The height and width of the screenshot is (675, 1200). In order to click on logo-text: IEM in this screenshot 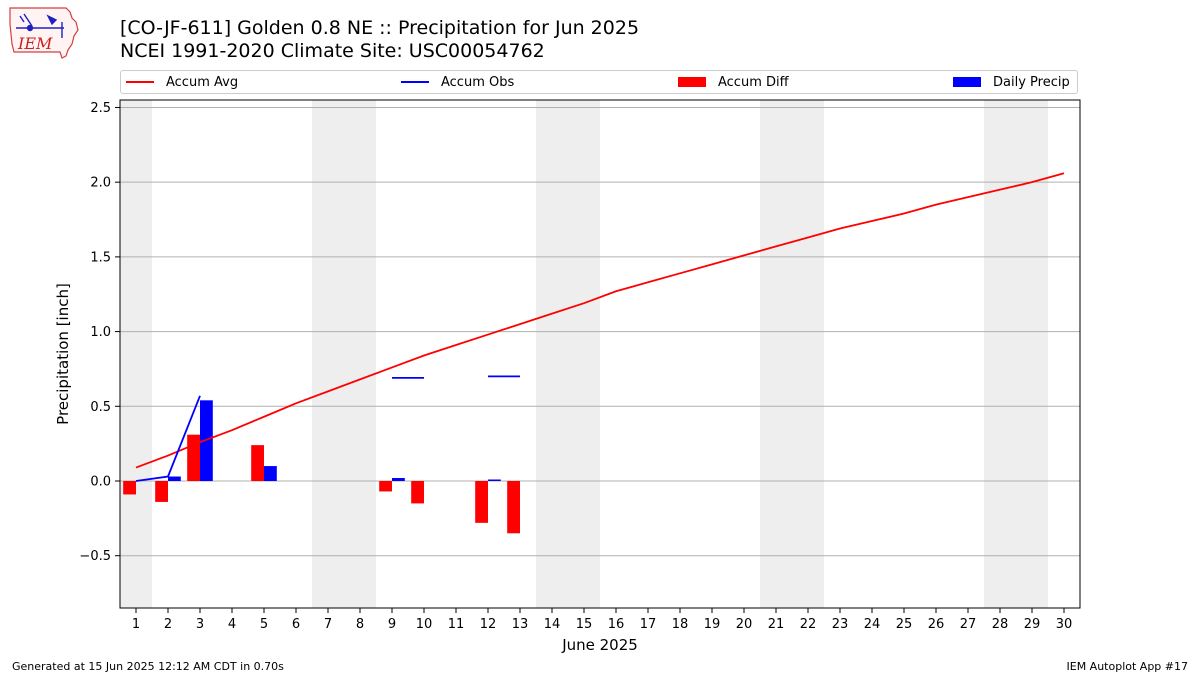, I will do `click(35, 43)`.